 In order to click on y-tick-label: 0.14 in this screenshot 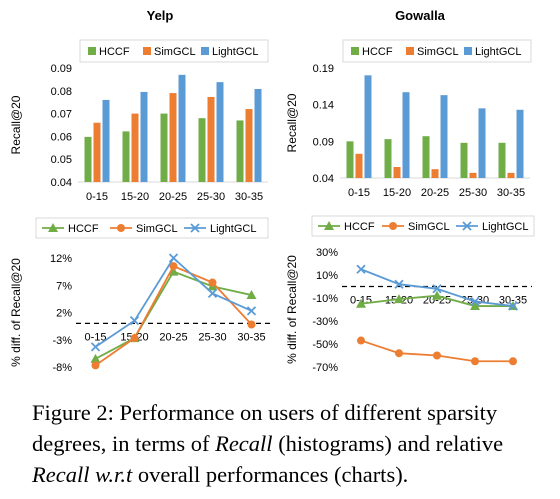, I will do `click(323, 106)`.